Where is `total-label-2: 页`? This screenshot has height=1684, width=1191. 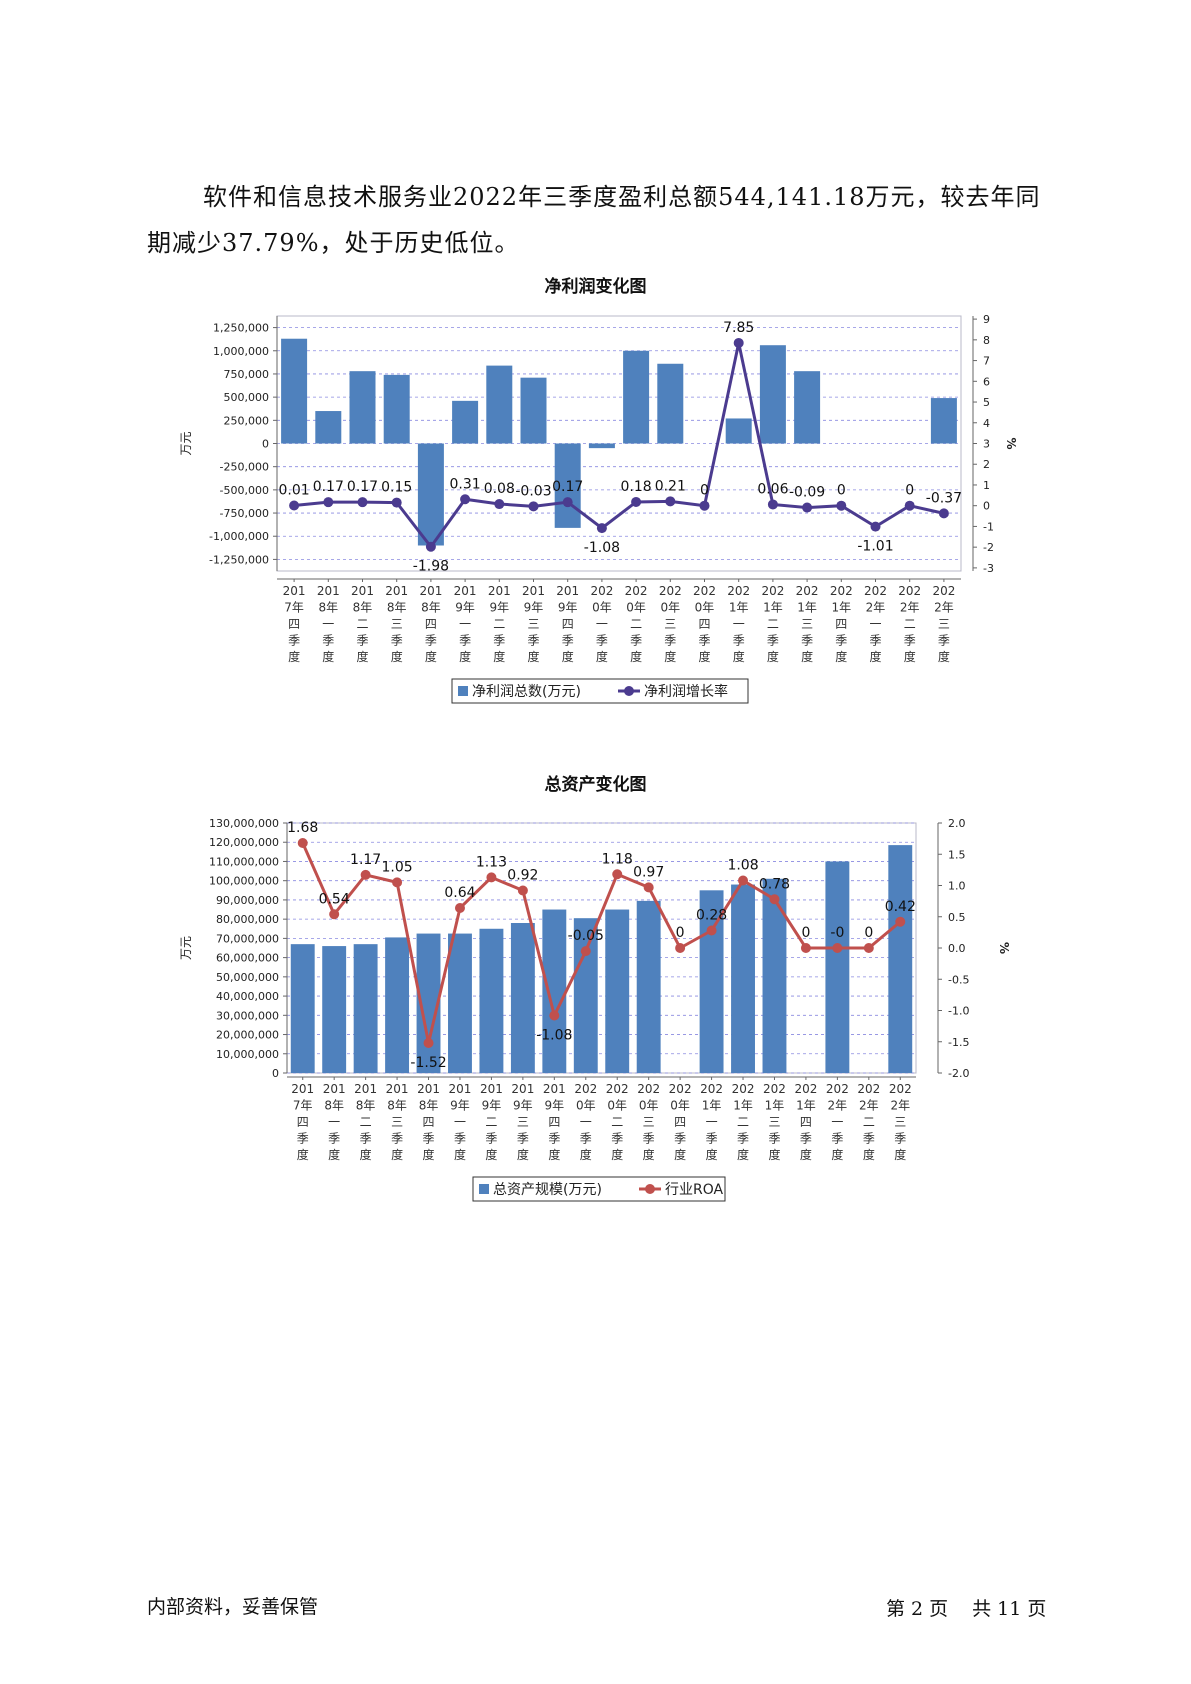
total-label-2: 页 is located at coordinates (1037, 1609).